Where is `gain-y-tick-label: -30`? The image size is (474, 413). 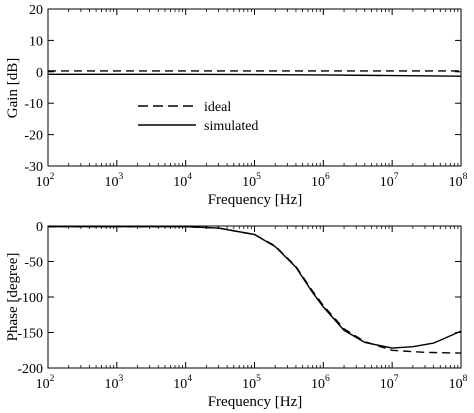
gain-y-tick-label: -30 is located at coordinates (33, 167).